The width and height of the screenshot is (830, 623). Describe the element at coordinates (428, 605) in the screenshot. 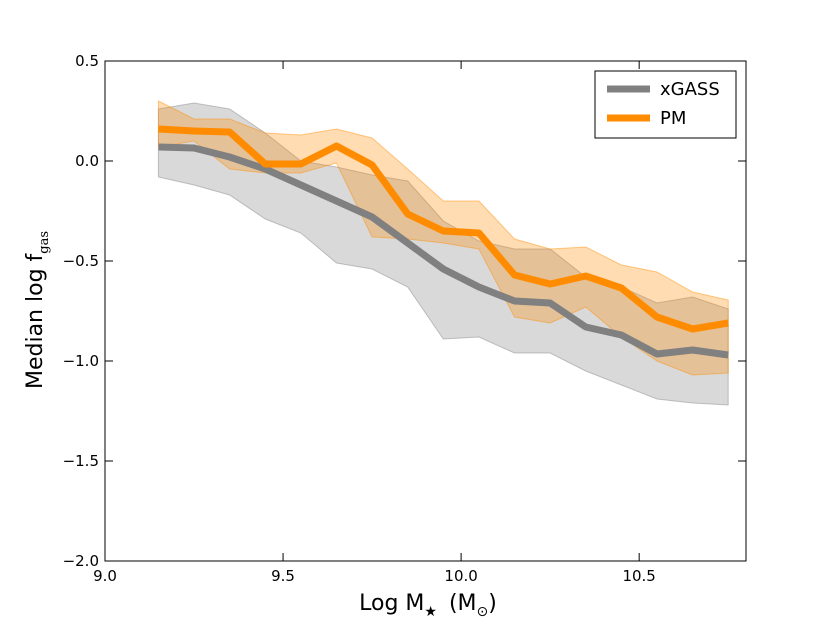

I see `x-axis-label: Log M★ (M⊙)` at that location.